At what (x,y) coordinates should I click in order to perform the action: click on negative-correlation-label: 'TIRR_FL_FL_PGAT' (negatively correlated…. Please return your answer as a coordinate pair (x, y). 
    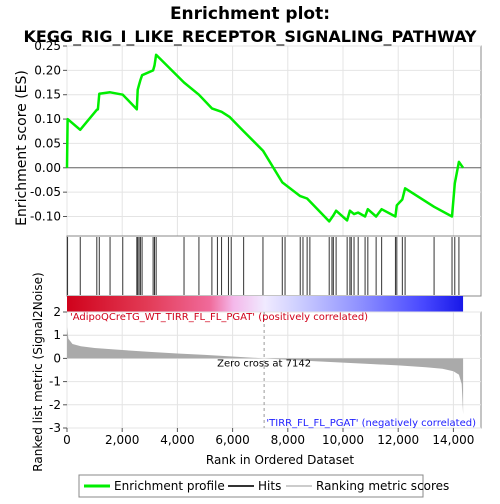
    Looking at the image, I should click on (371, 423).